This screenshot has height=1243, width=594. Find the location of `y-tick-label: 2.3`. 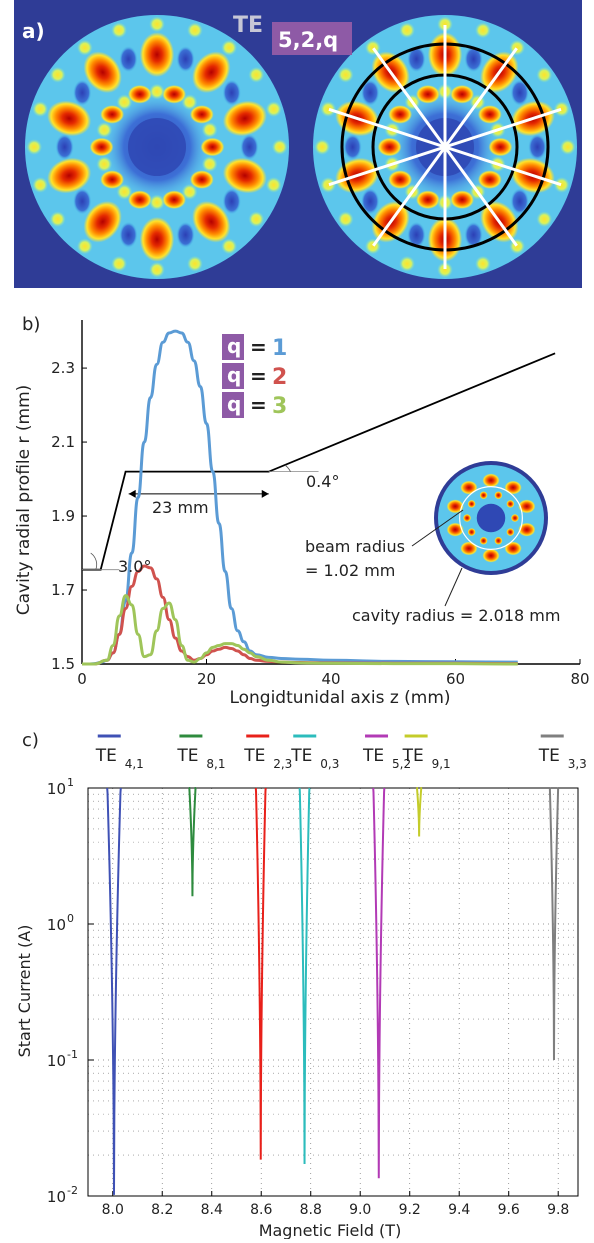

y-tick-label: 2.3 is located at coordinates (63, 368).